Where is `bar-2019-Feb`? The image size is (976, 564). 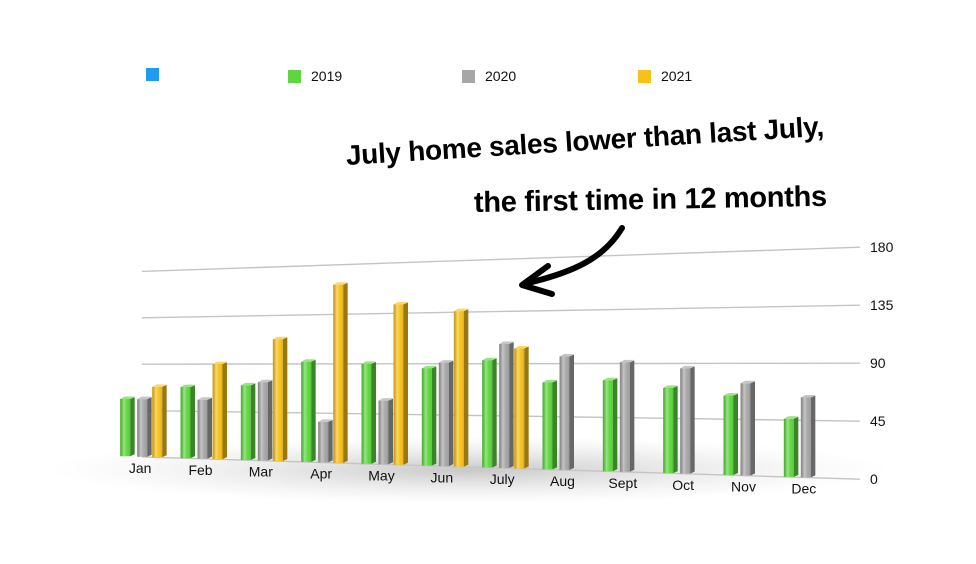 bar-2019-Feb is located at coordinates (187, 421).